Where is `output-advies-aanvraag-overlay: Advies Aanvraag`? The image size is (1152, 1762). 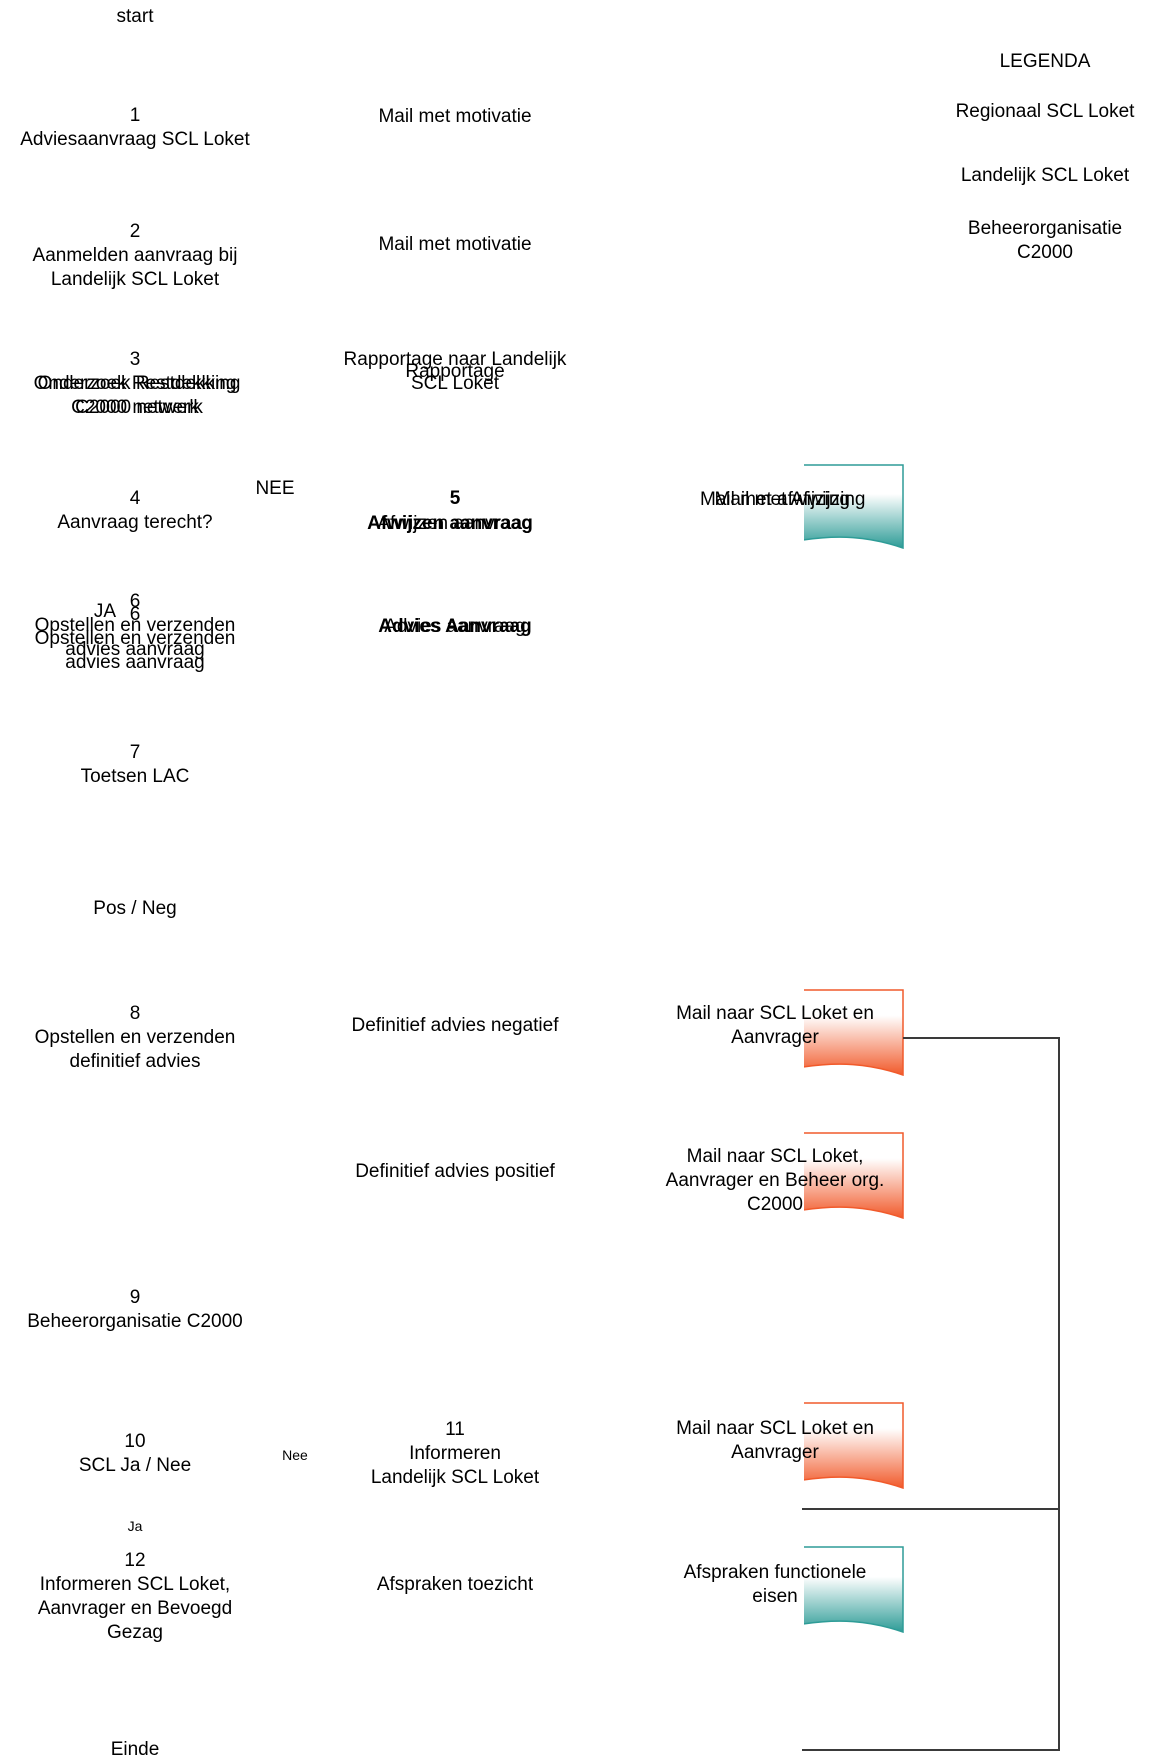 output-advies-aanvraag-overlay: Advies Aanvraag is located at coordinates (455, 626).